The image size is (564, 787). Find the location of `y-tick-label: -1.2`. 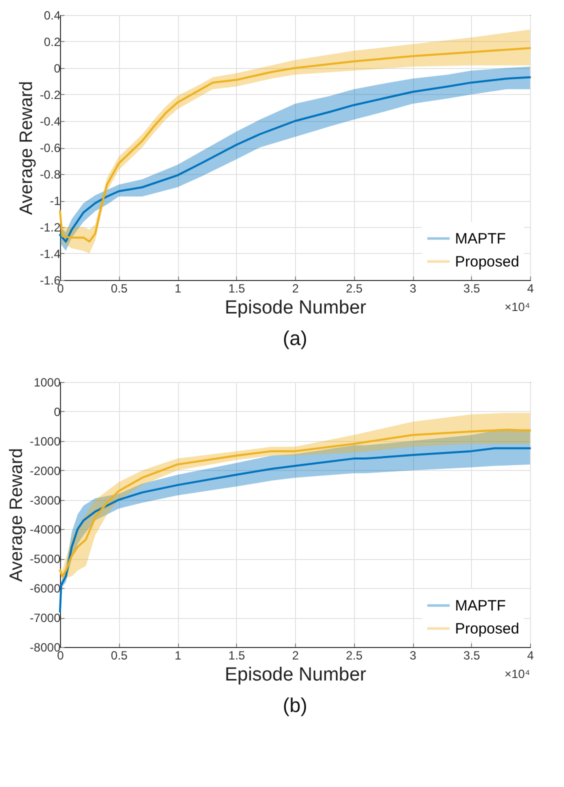

y-tick-label: -1.2 is located at coordinates (50, 227).